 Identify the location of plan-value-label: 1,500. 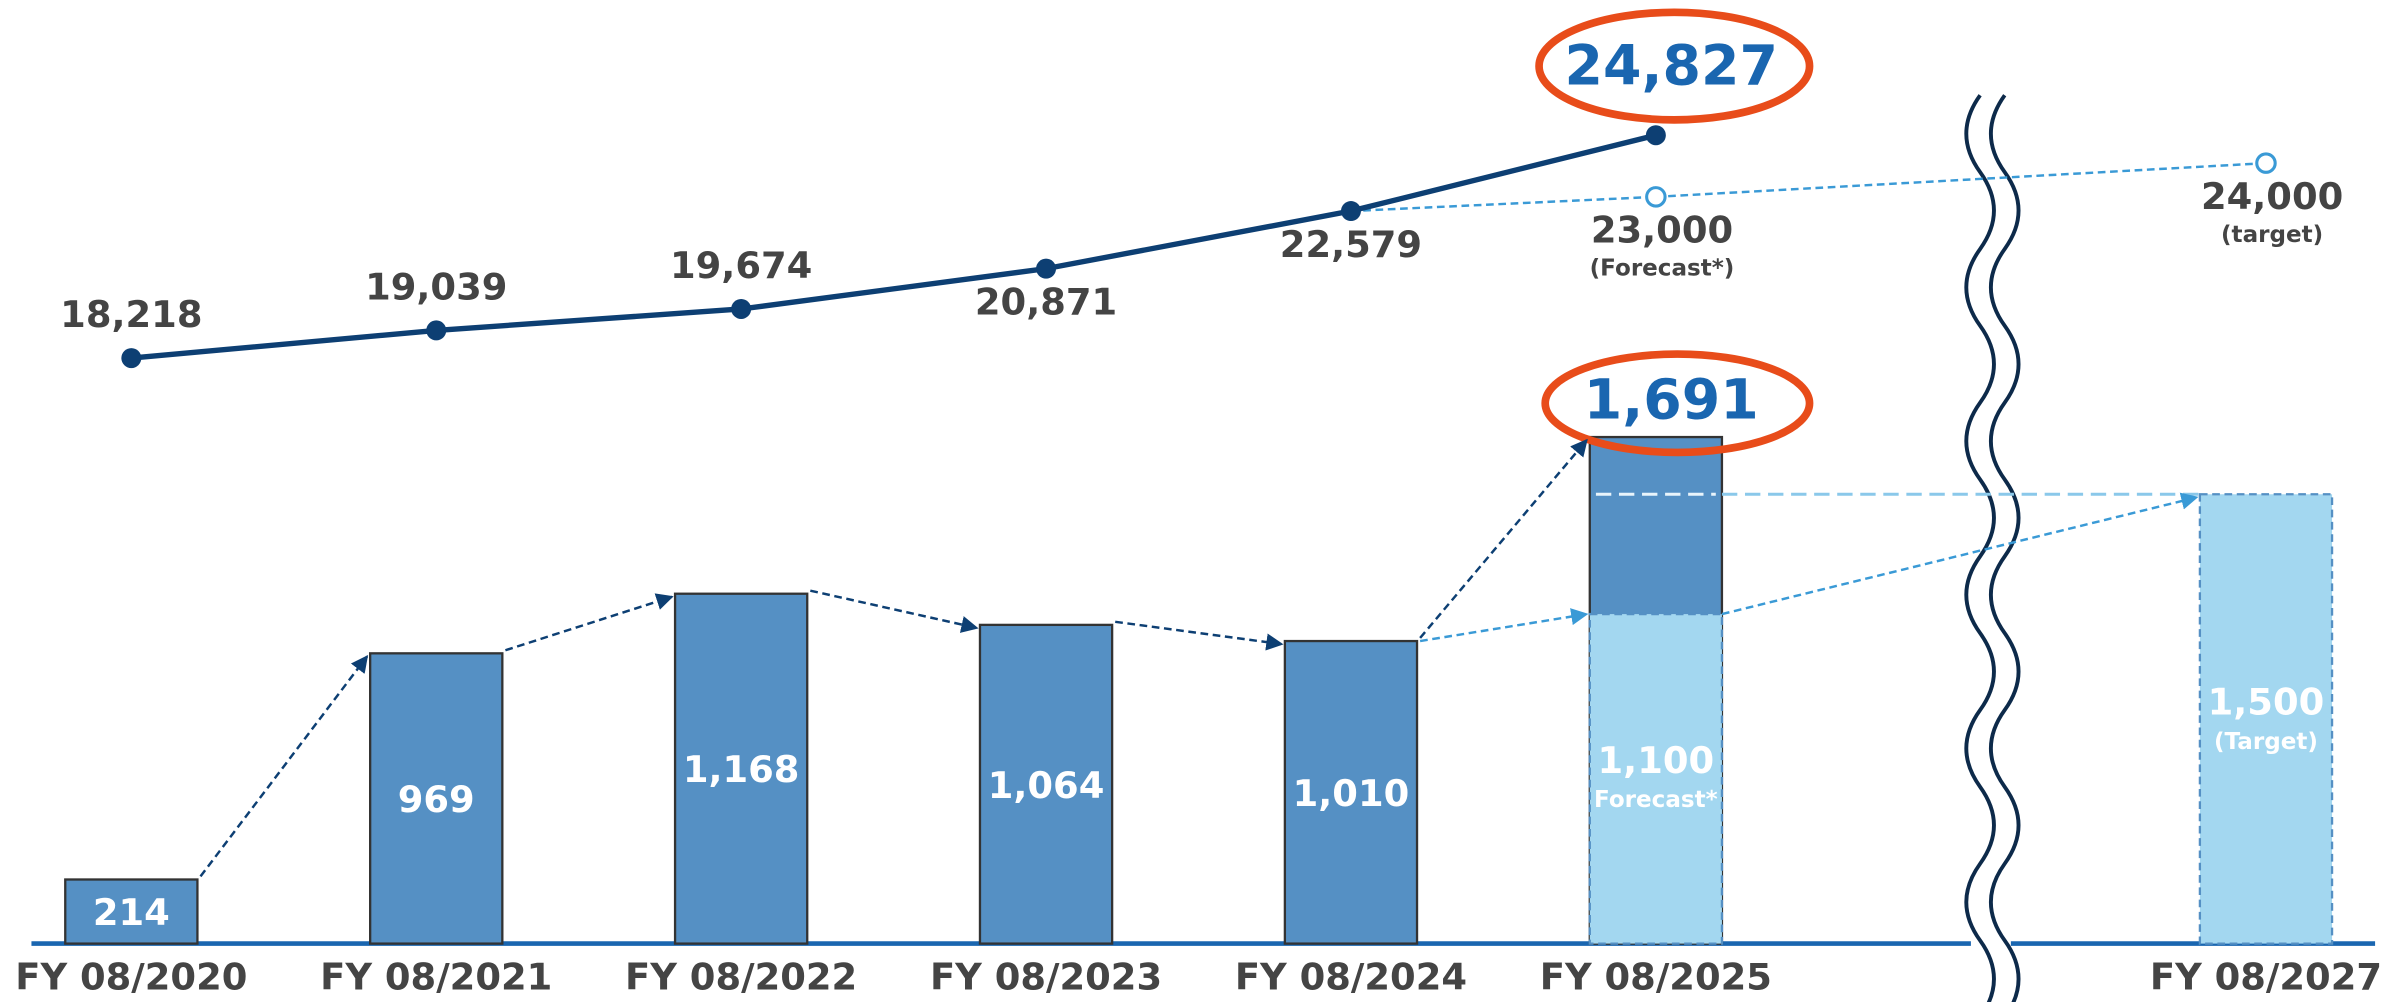
(2266, 701).